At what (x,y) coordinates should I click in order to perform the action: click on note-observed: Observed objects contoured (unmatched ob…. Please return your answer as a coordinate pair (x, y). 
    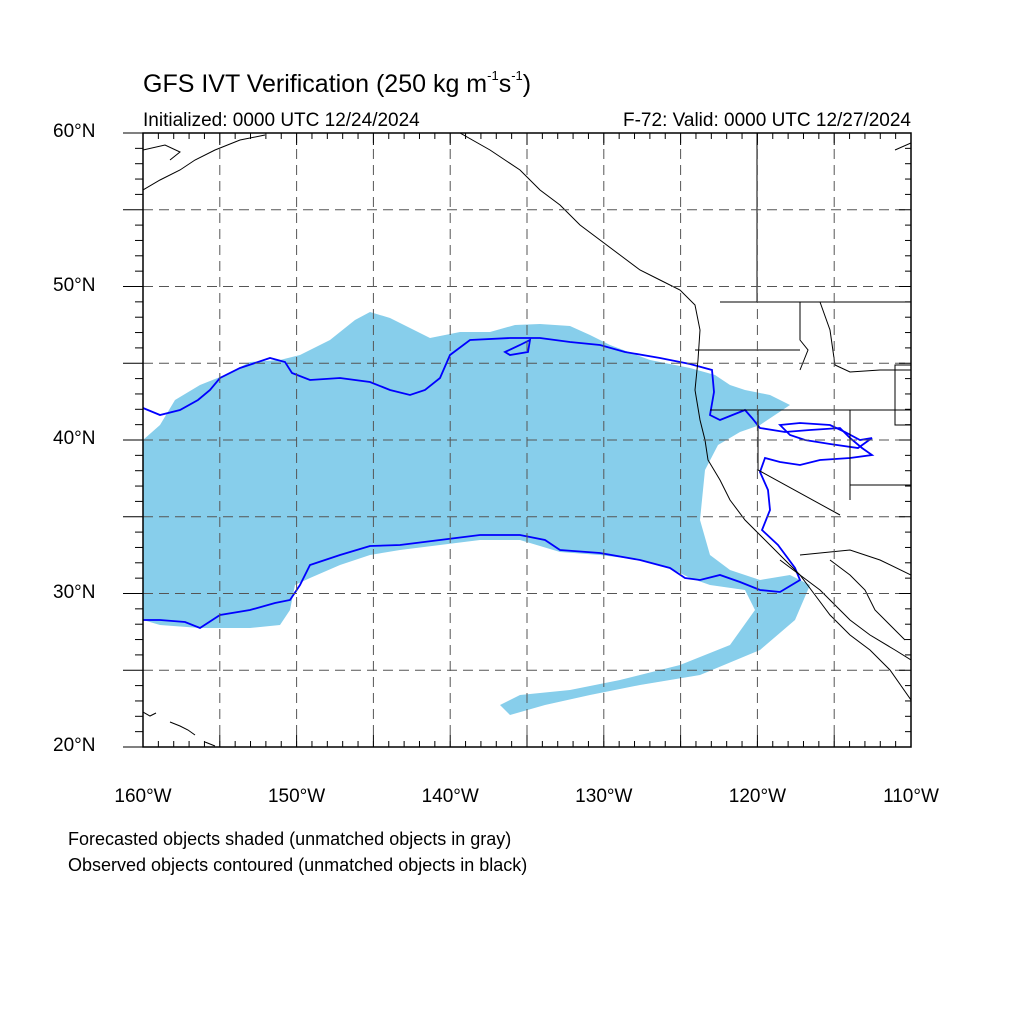
    Looking at the image, I should click on (298, 865).